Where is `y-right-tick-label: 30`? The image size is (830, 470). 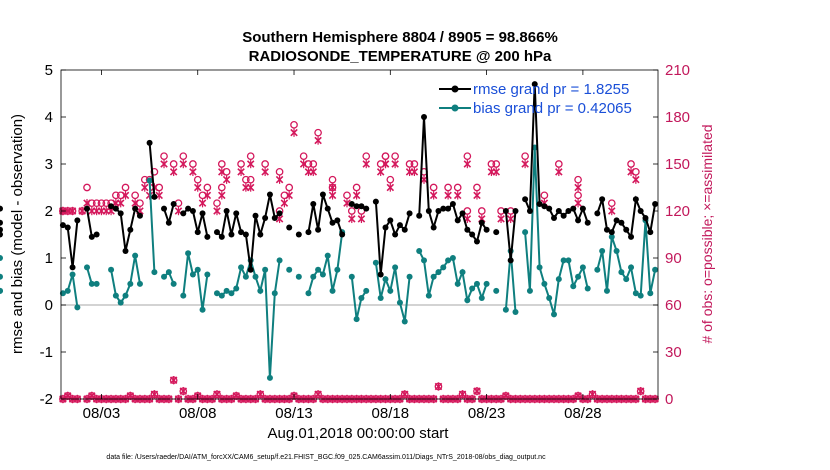 y-right-tick-label: 30 is located at coordinates (673, 352).